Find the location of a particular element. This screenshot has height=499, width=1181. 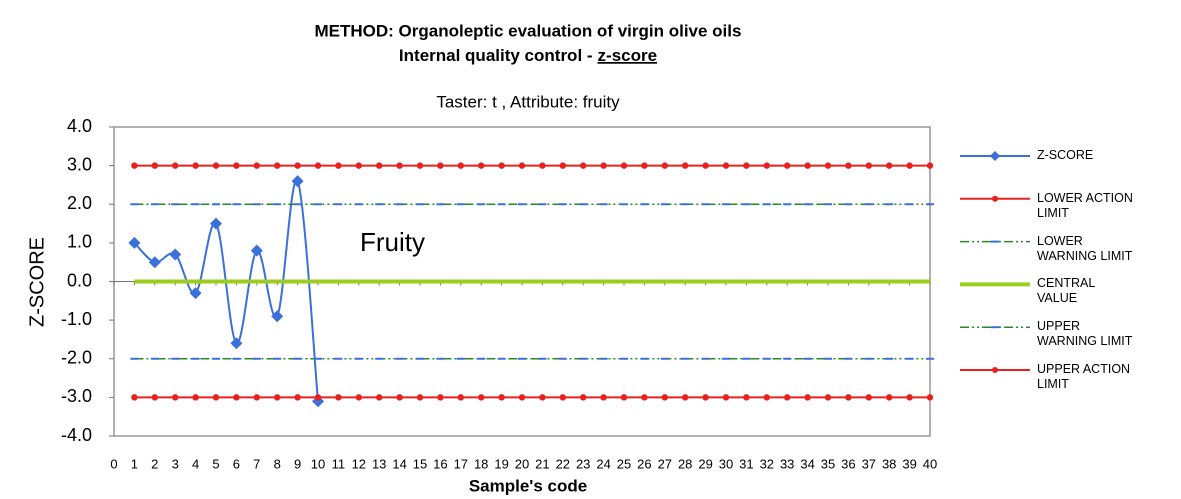

legend-label: LOWER WARNING LIMIT is located at coordinates (1085, 248).